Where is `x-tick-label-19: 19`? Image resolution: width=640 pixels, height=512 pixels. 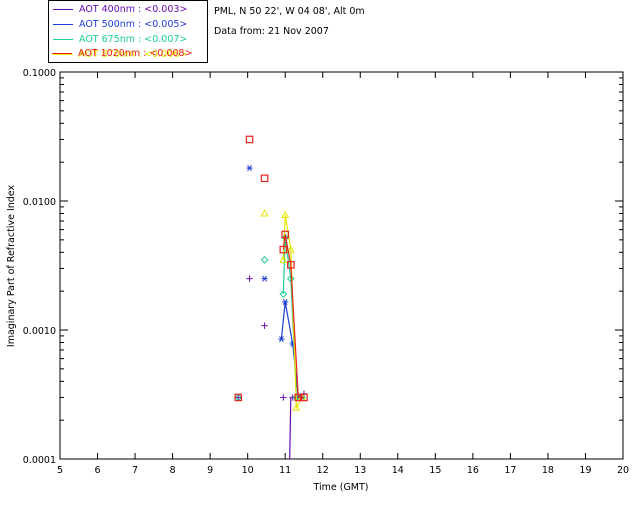 x-tick-label-19: 19 is located at coordinates (585, 470).